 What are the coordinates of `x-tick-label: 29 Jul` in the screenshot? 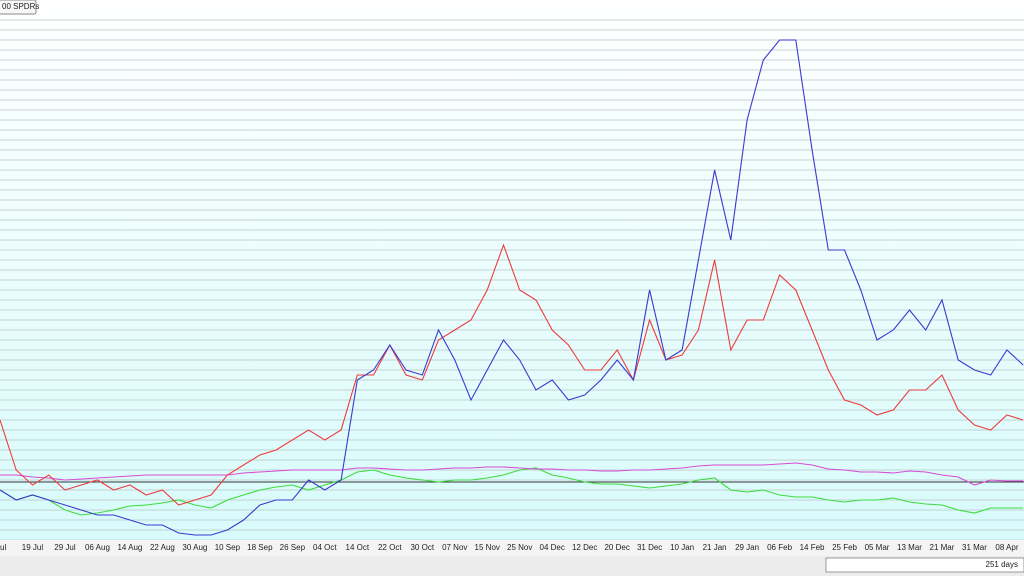 It's located at (65, 547).